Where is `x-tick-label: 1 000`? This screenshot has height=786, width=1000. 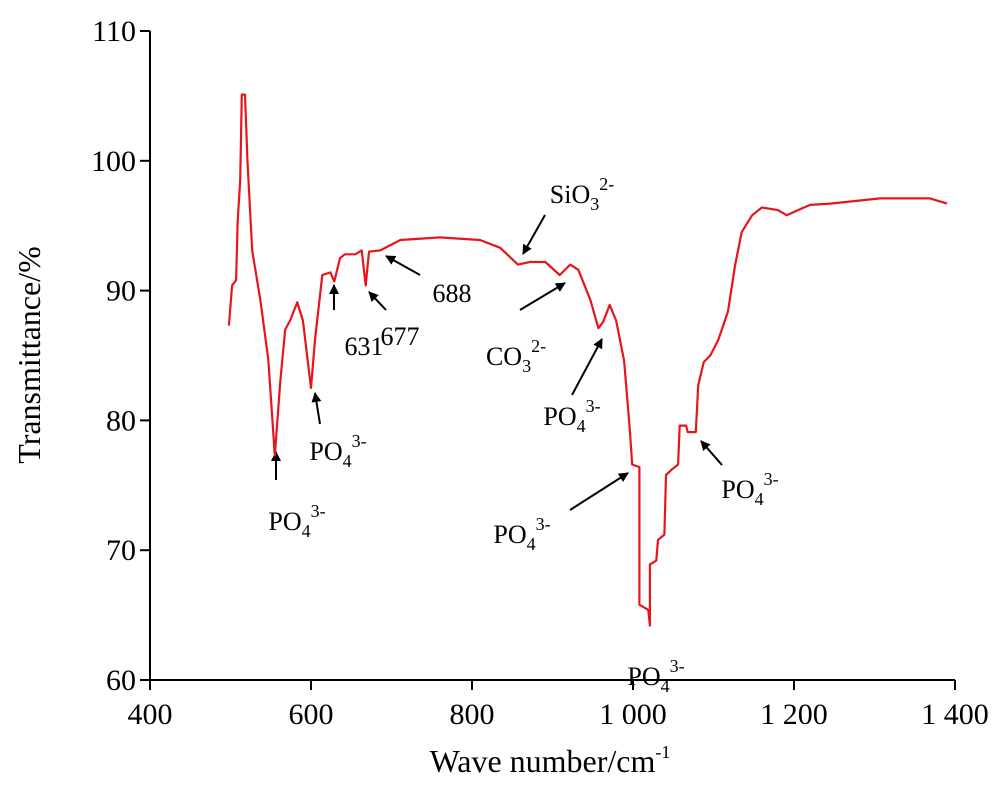
x-tick-label: 1 000 is located at coordinates (633, 714).